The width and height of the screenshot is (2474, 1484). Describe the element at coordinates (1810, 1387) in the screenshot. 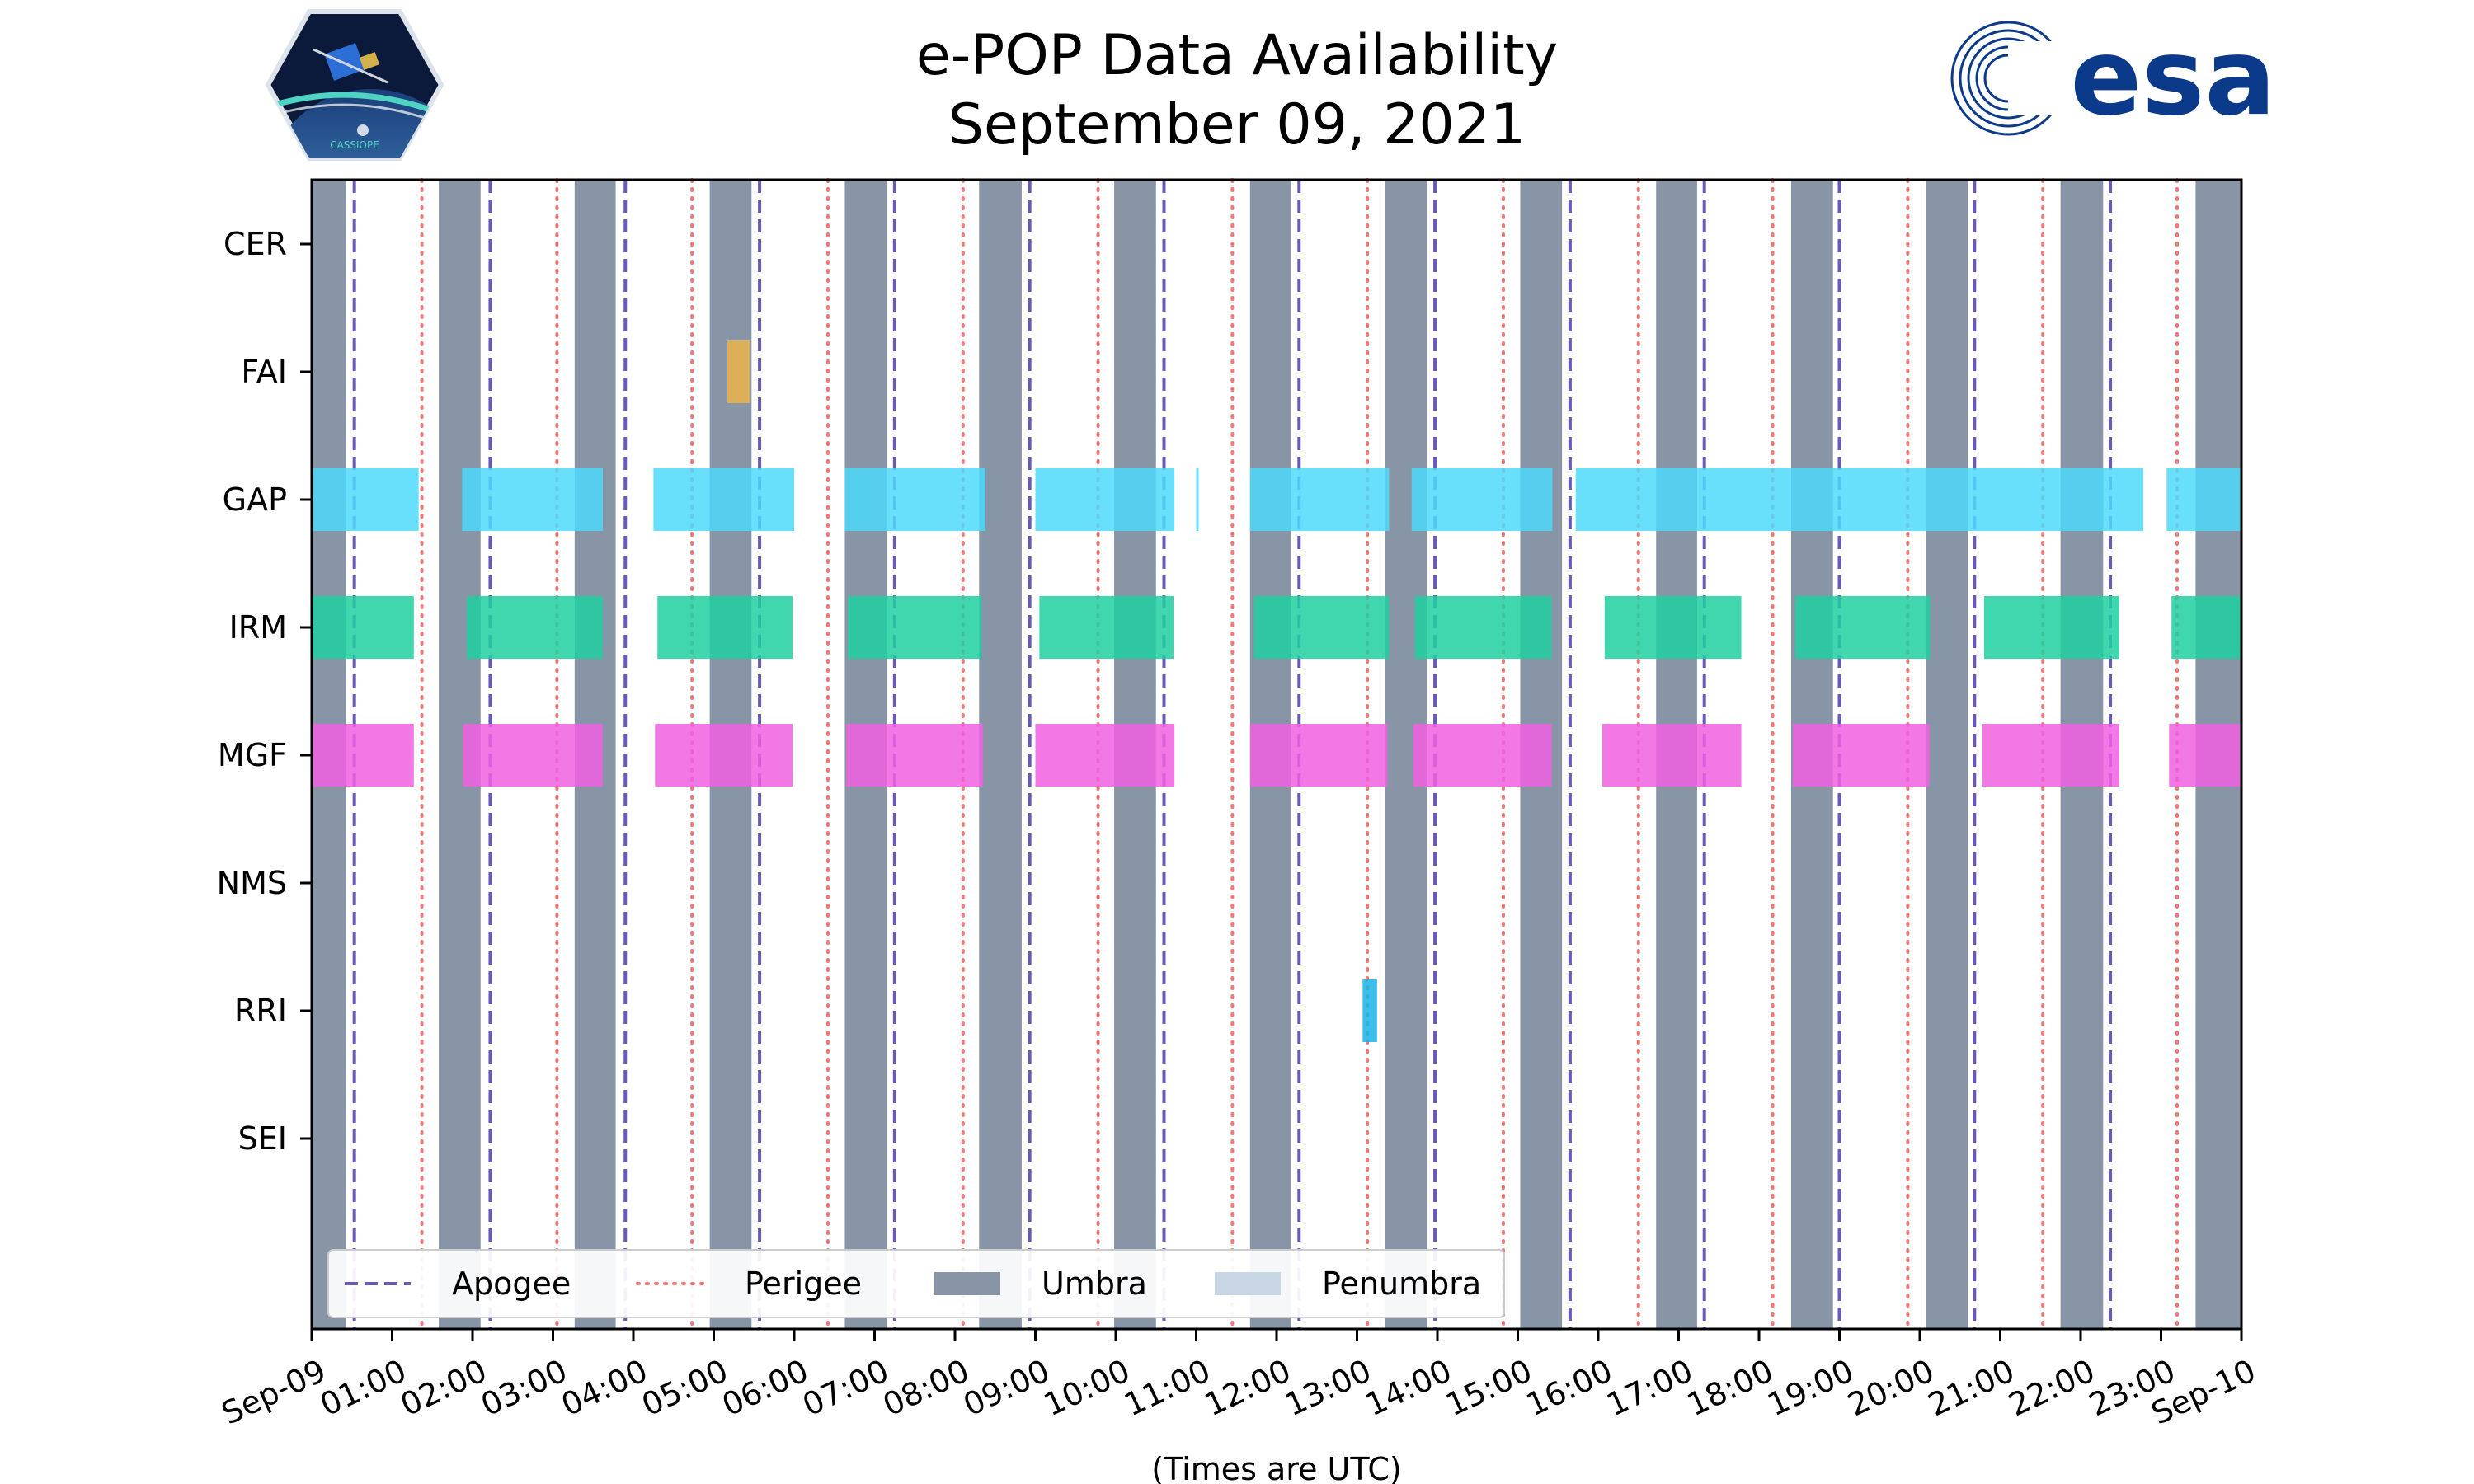

I see `x-tick-label: 19:00` at that location.